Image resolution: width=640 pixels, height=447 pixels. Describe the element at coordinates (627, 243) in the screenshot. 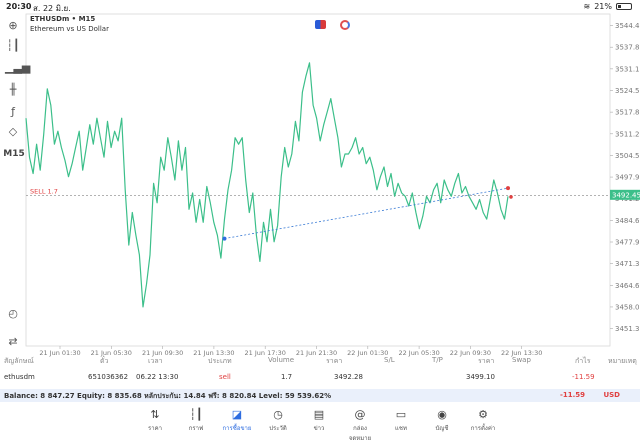

I see `y-tick-label: 3477.95` at that location.